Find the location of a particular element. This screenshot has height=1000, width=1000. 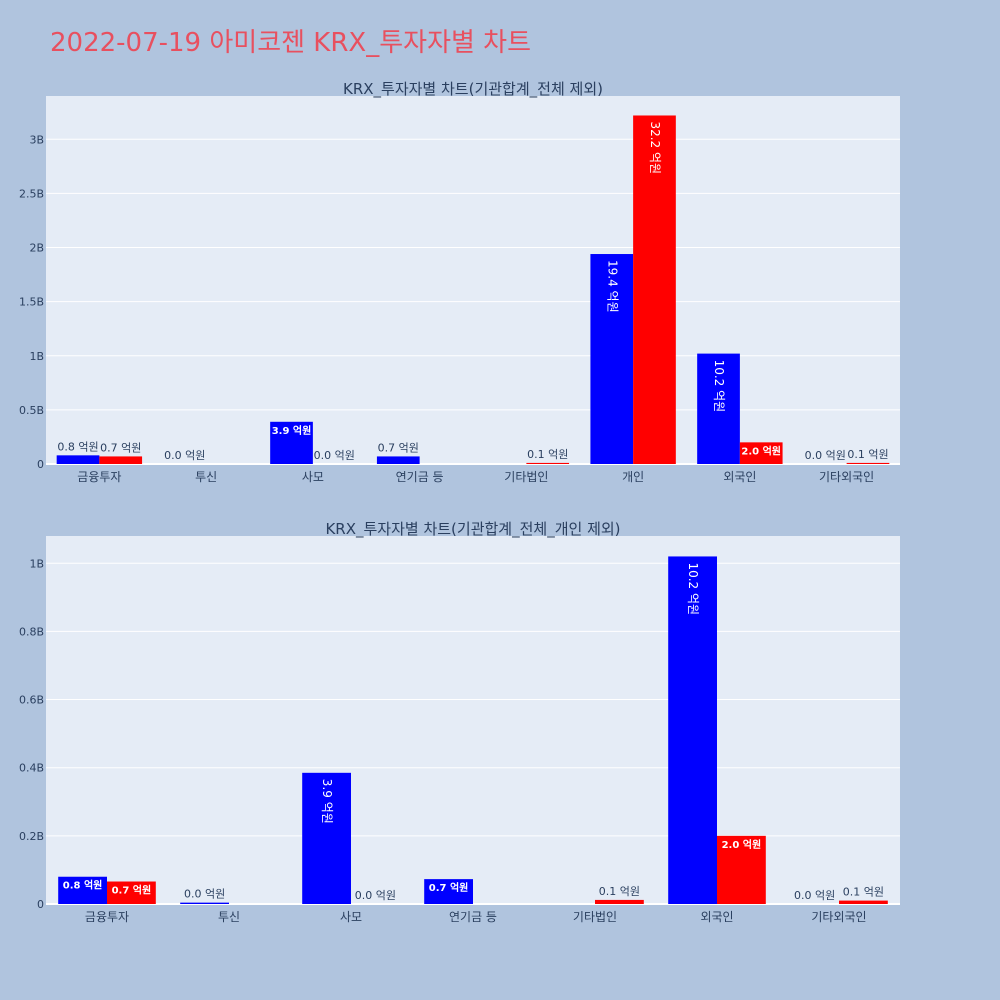

chart-title: KRX_투자자별 차트(기관합계_전체_개인 제외) is located at coordinates (472, 529).